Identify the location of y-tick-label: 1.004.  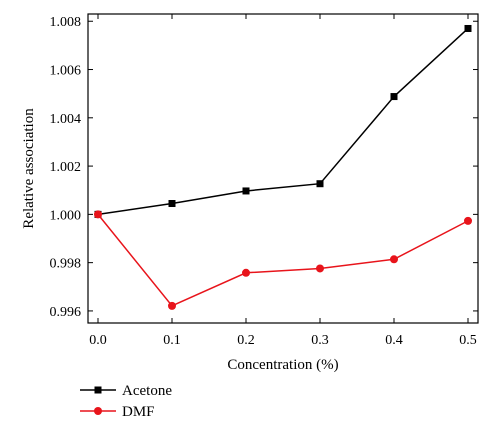
(66, 119).